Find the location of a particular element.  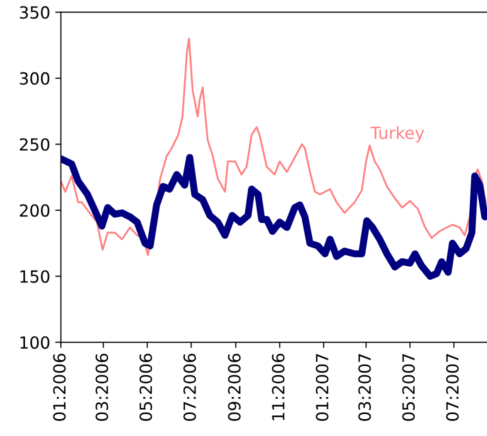

y-tick-label: 150 is located at coordinates (35, 276).